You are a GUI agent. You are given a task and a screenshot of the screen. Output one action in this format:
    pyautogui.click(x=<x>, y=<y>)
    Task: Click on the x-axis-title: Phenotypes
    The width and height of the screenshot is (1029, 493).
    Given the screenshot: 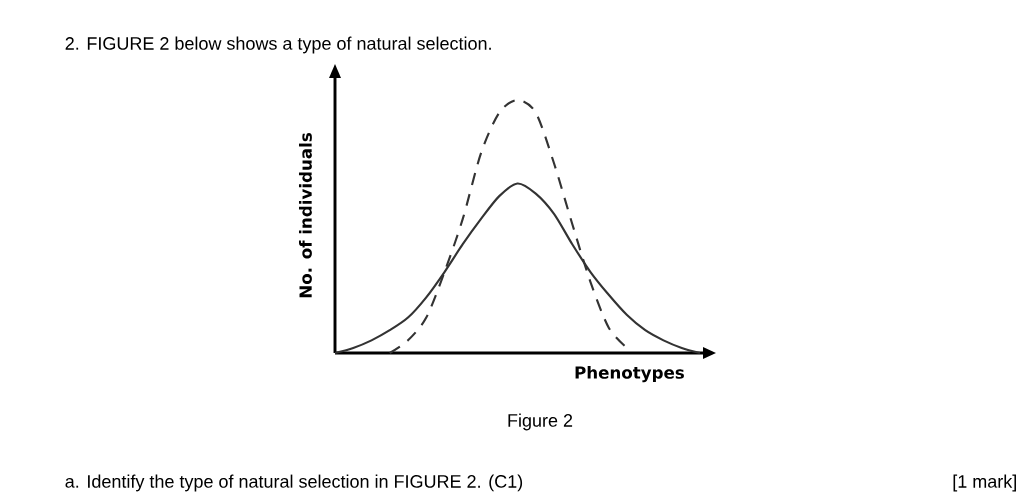 What is the action you would take?
    pyautogui.click(x=629, y=374)
    